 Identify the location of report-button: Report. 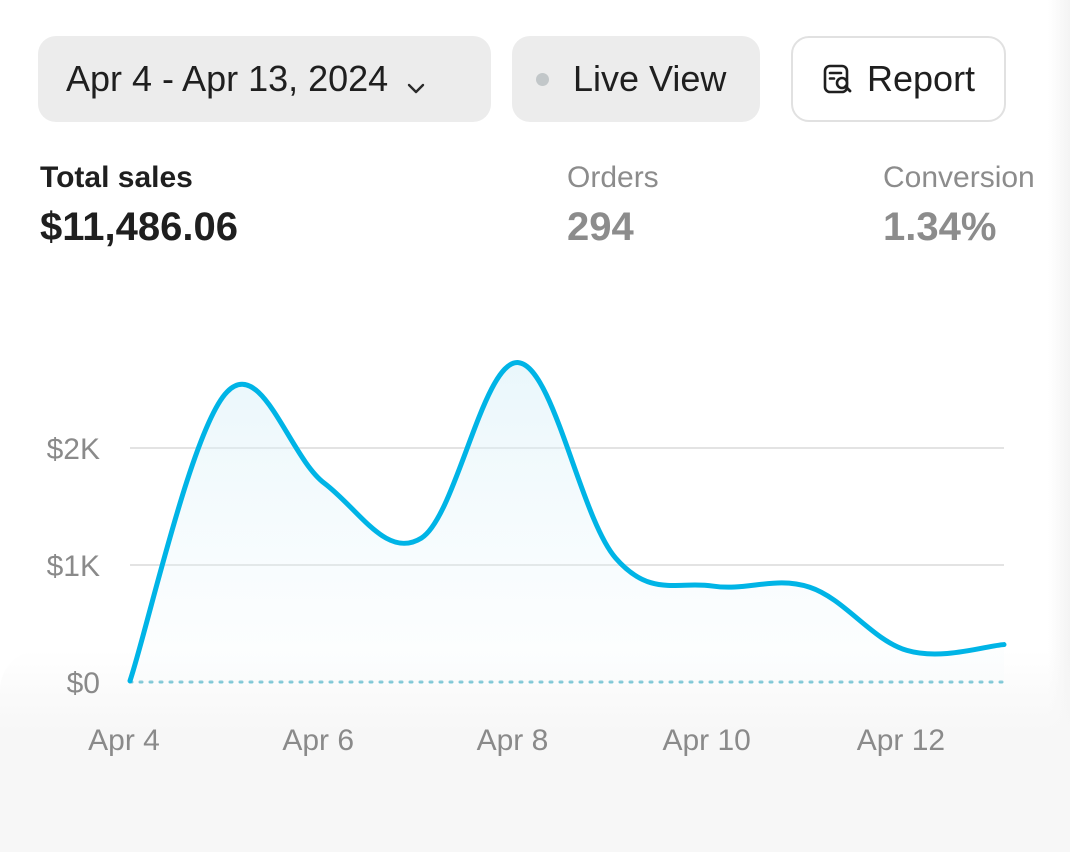
(898, 79).